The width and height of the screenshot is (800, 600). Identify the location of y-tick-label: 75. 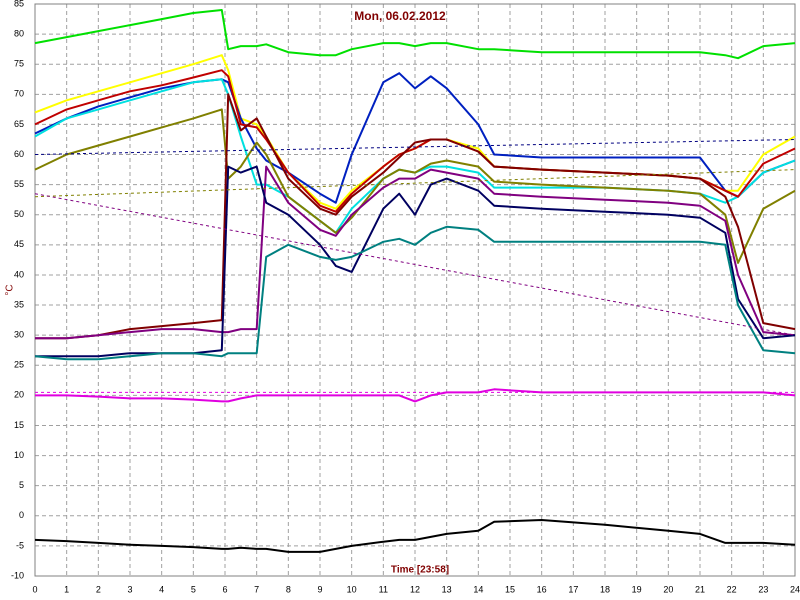
(19, 64).